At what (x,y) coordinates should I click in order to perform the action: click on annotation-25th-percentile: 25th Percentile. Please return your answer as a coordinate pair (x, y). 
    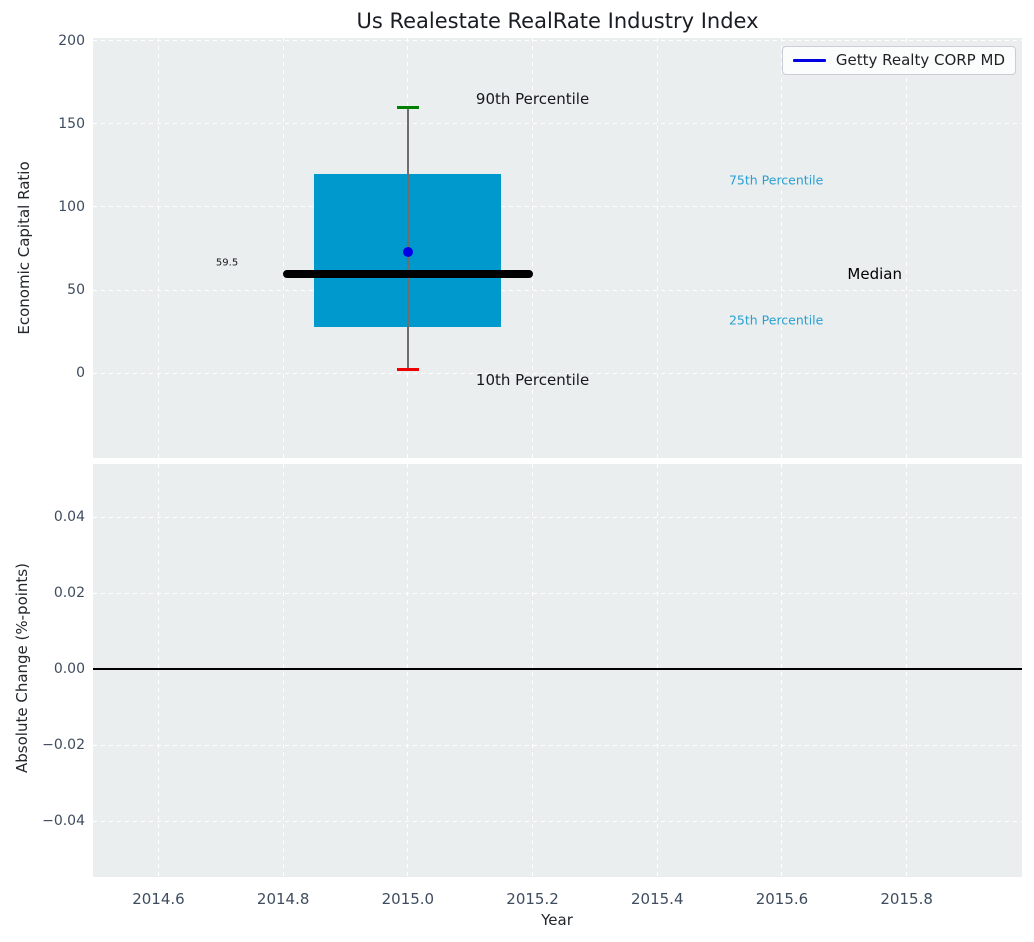
    Looking at the image, I should click on (776, 320).